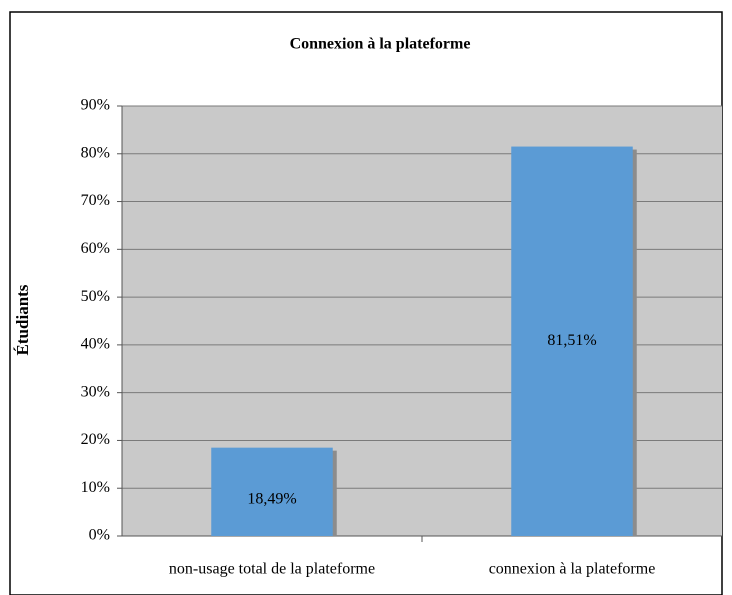 The image size is (732, 595). I want to click on y-tick-label: 70%, so click(95, 200).